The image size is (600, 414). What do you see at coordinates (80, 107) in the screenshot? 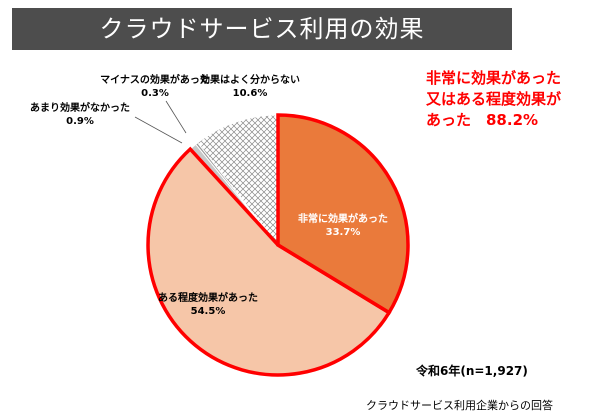
I see `slice-label-3: あまり効果がなかった` at bounding box center [80, 107].